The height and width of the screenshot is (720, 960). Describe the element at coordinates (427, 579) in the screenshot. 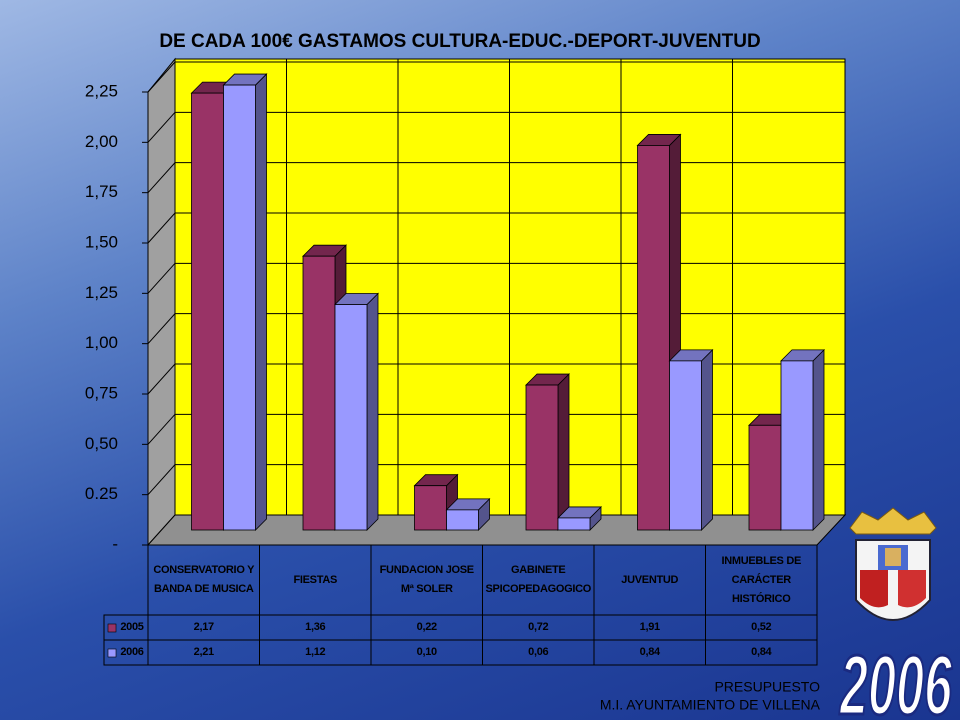

I see `category-label: FUNDACION JOSE Mª SOLER` at that location.